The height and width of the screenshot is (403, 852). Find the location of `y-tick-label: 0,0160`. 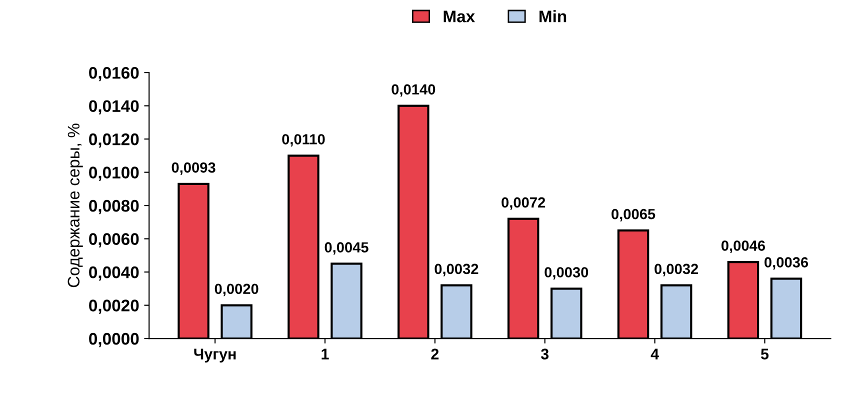

y-tick-label: 0,0160 is located at coordinates (114, 74).